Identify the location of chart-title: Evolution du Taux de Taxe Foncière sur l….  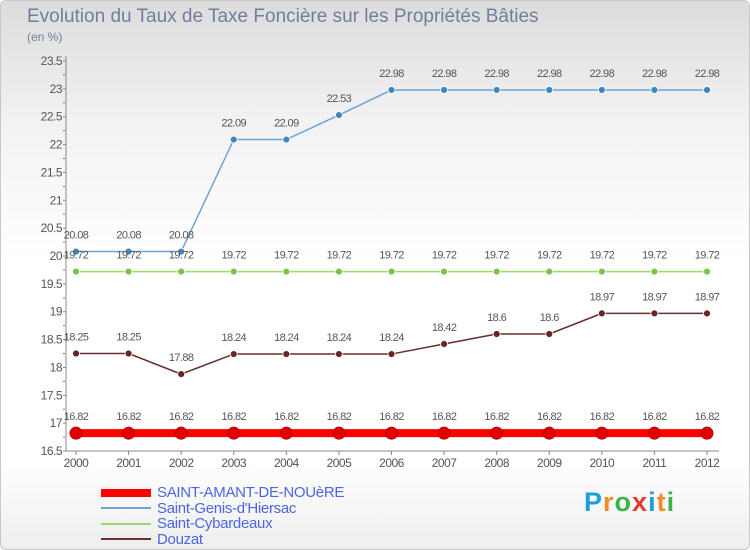
(283, 16).